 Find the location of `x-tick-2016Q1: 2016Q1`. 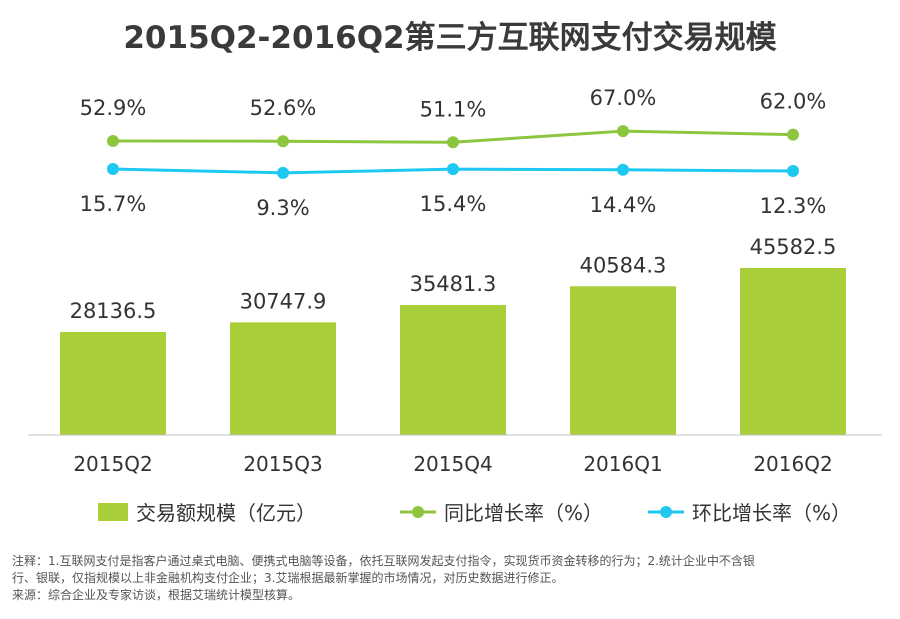

x-tick-2016Q1: 2016Q1 is located at coordinates (622, 464).